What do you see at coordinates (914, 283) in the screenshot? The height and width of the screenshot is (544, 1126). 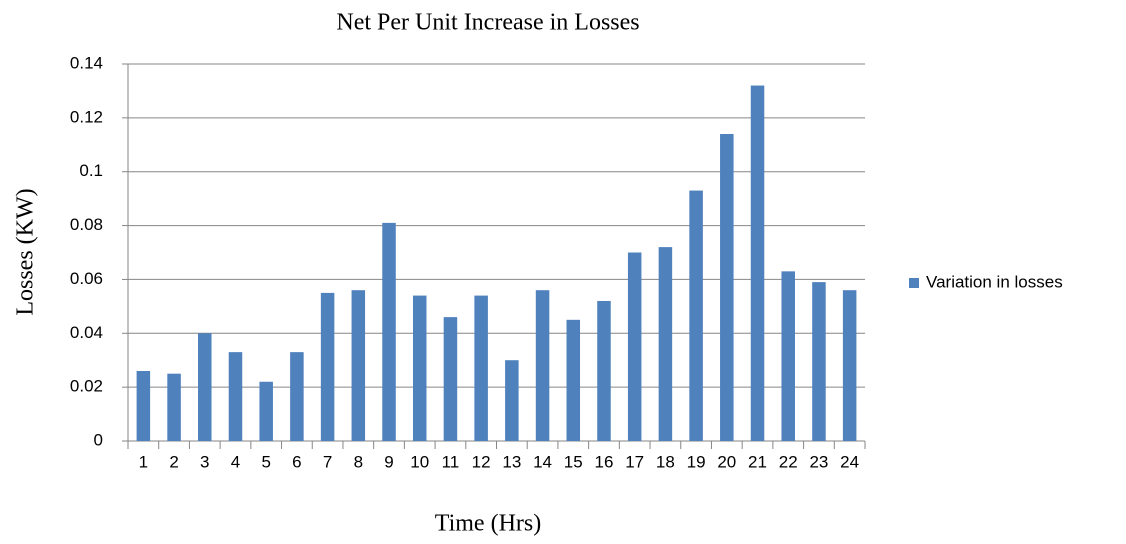 I see `legend-swatch` at bounding box center [914, 283].